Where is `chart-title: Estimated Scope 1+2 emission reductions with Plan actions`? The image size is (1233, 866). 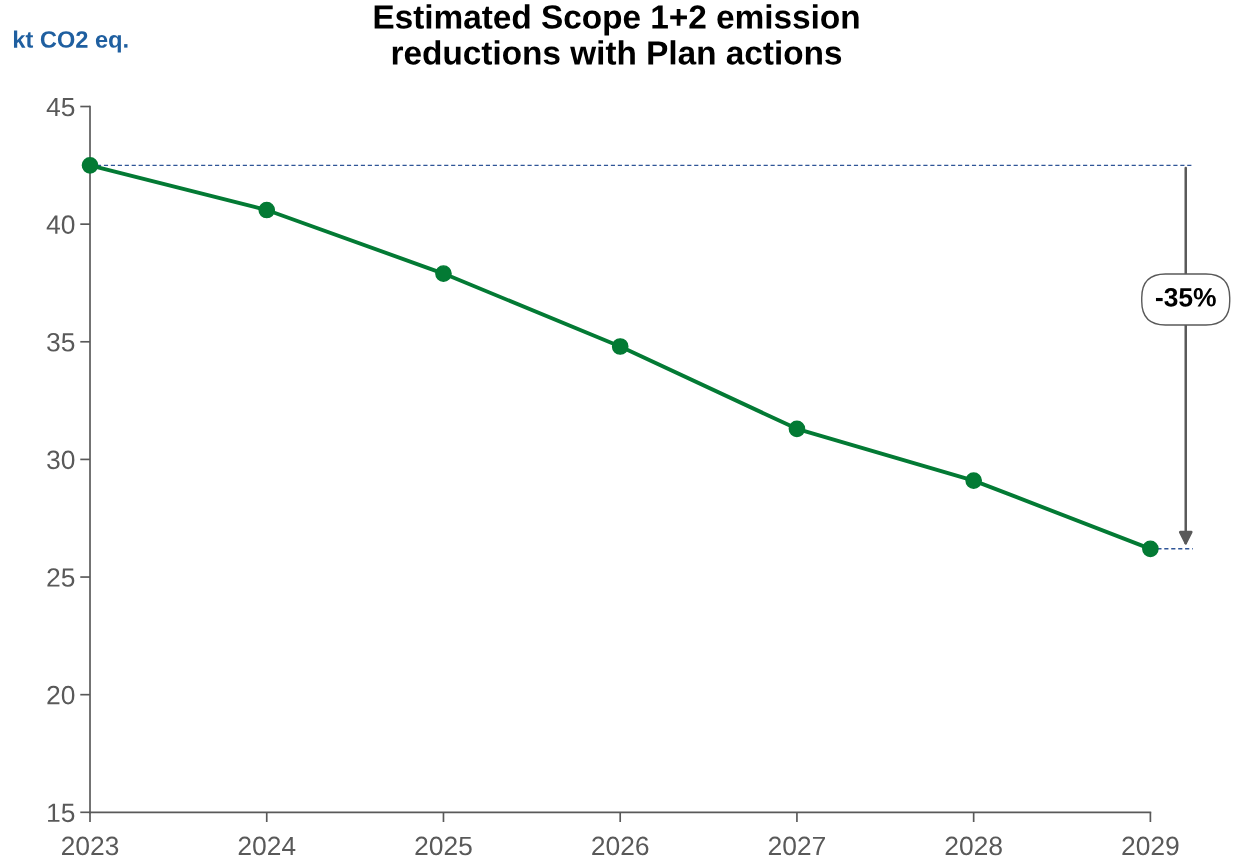 chart-title: Estimated Scope 1+2 emission reductions with Plan actions is located at coordinates (616, 34).